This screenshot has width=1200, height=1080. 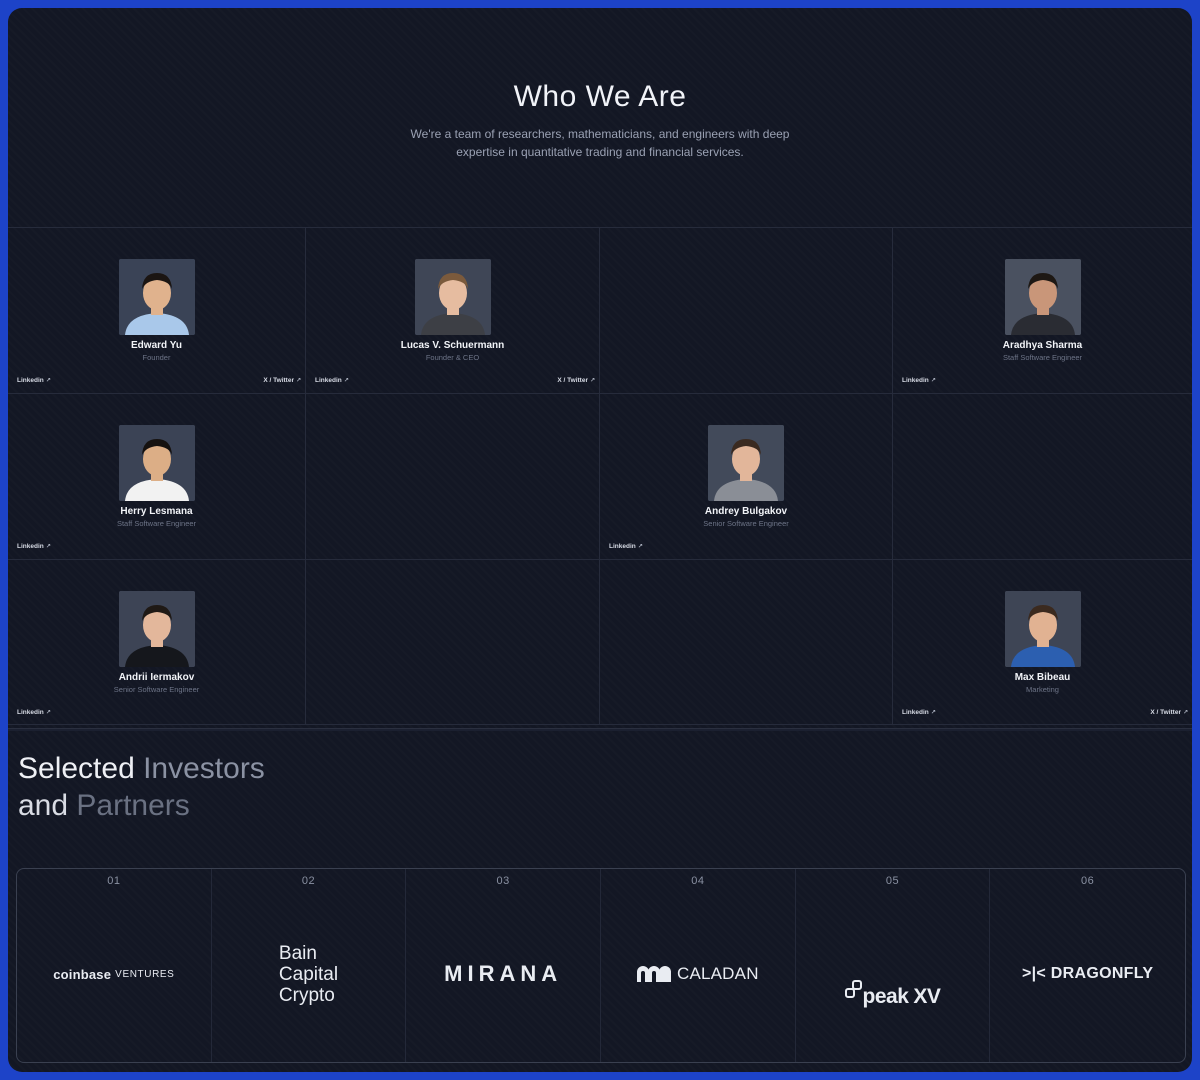 I want to click on member-name: Herry Lesmana, so click(x=156, y=511).